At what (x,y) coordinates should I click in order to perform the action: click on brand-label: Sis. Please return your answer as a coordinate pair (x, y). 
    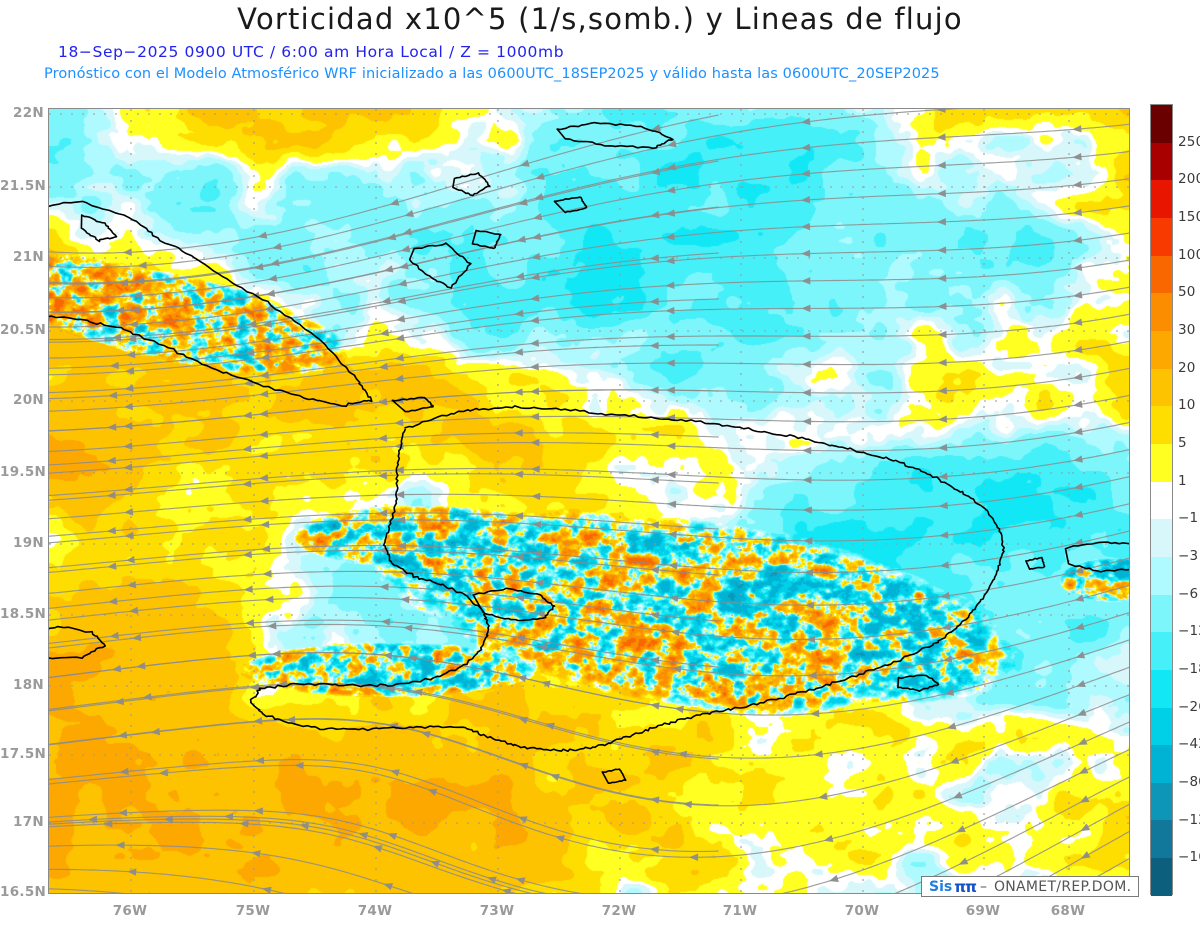
    Looking at the image, I should click on (941, 887).